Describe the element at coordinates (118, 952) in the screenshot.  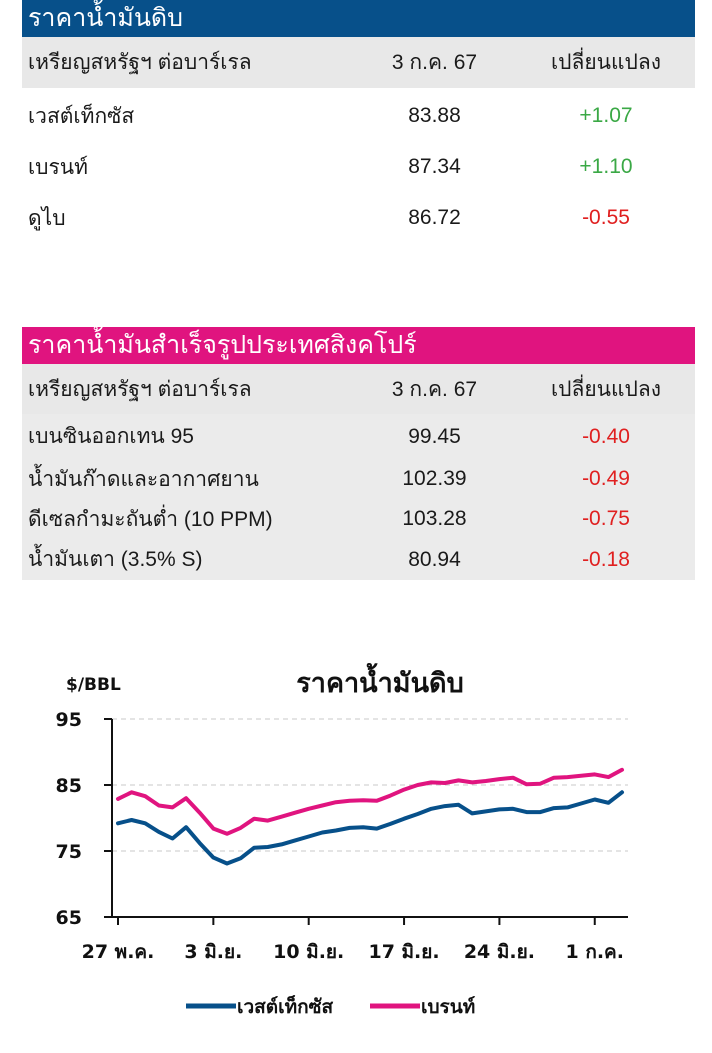
I see `x-tick-label: 27 พ.ค.` at that location.